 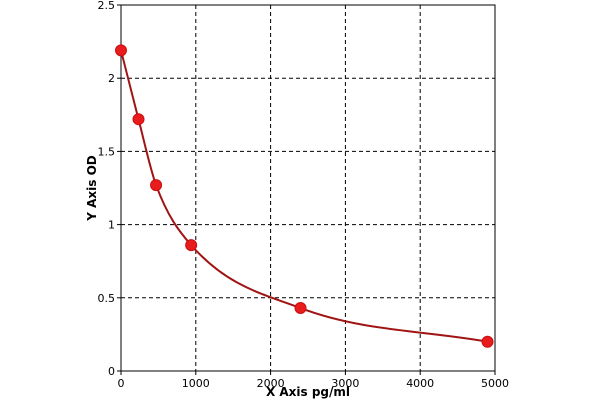 I want to click on x-tick-label: 3000, so click(x=345, y=383).